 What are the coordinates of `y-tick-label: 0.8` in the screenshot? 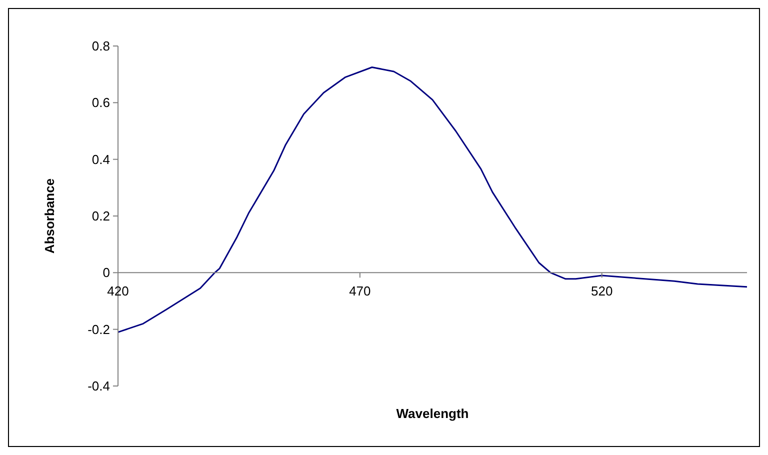 It's located at (101, 46).